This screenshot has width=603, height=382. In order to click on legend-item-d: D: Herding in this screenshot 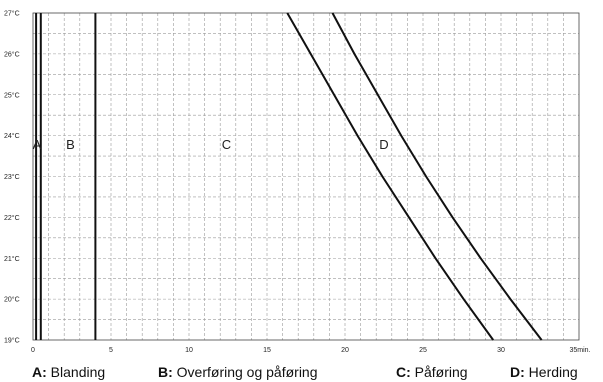, I will do `click(544, 372)`.